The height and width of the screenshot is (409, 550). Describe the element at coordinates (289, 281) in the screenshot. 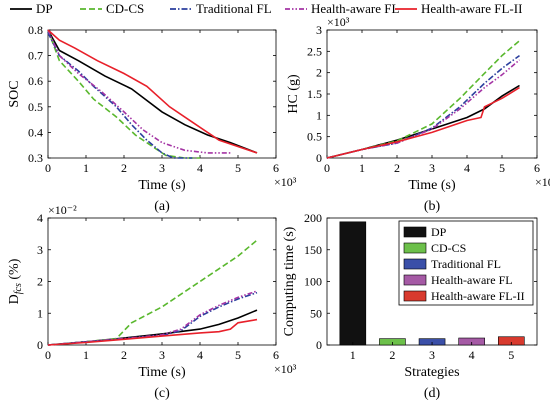

I see `y-axis-label: Computing time (s)` at that location.